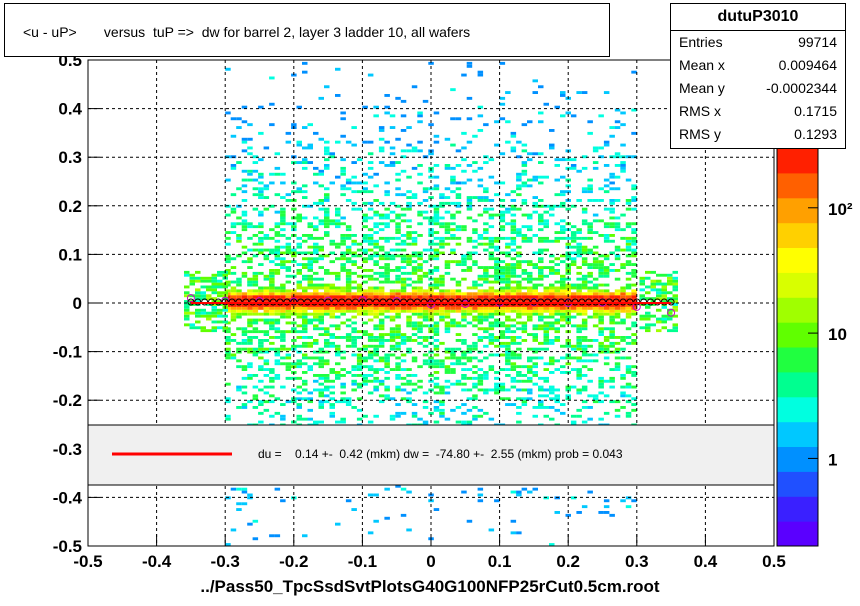 The width and height of the screenshot is (860, 606). Describe the element at coordinates (758, 68) in the screenshot. I see `stats-row-mean-x: Mean x 0.009464` at that location.